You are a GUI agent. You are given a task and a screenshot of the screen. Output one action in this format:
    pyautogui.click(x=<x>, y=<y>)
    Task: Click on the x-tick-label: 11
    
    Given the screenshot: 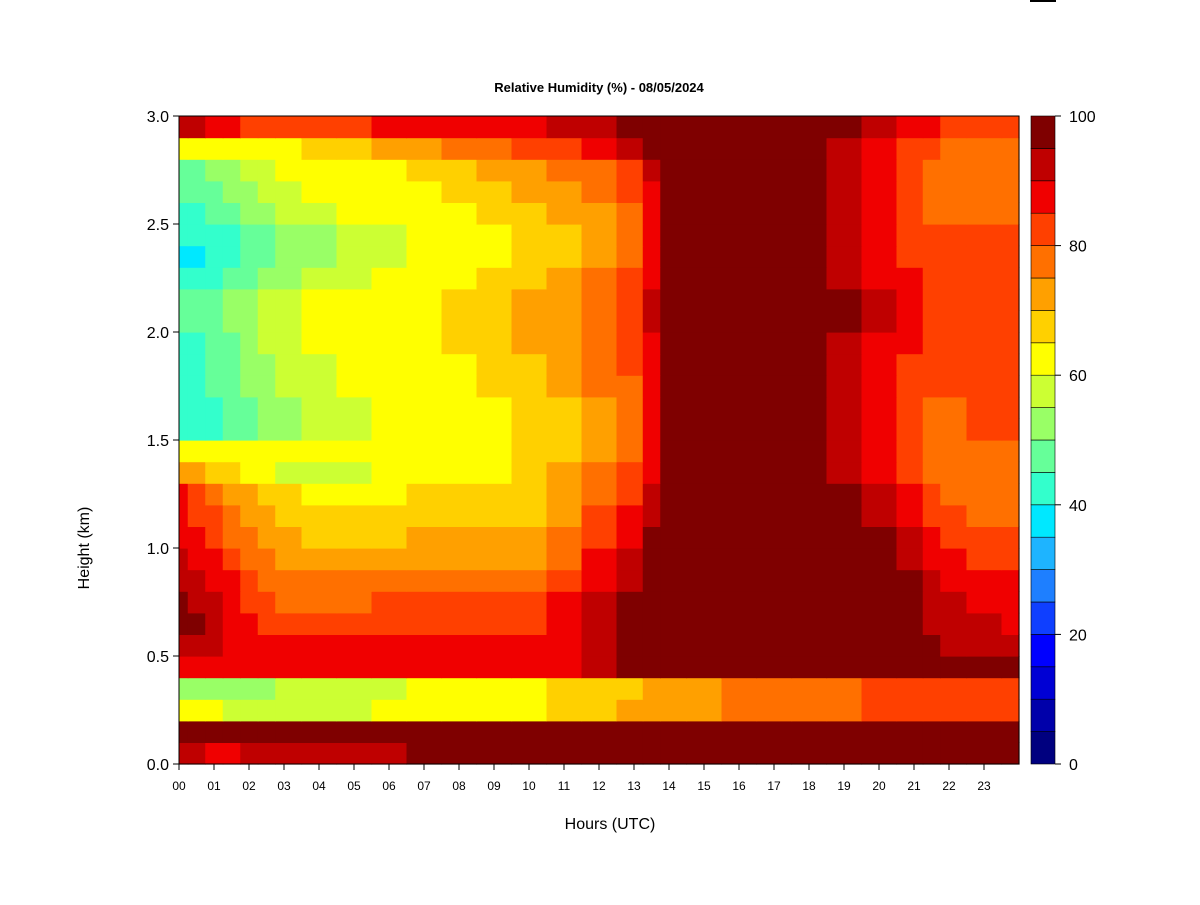 What is the action you would take?
    pyautogui.click(x=564, y=786)
    